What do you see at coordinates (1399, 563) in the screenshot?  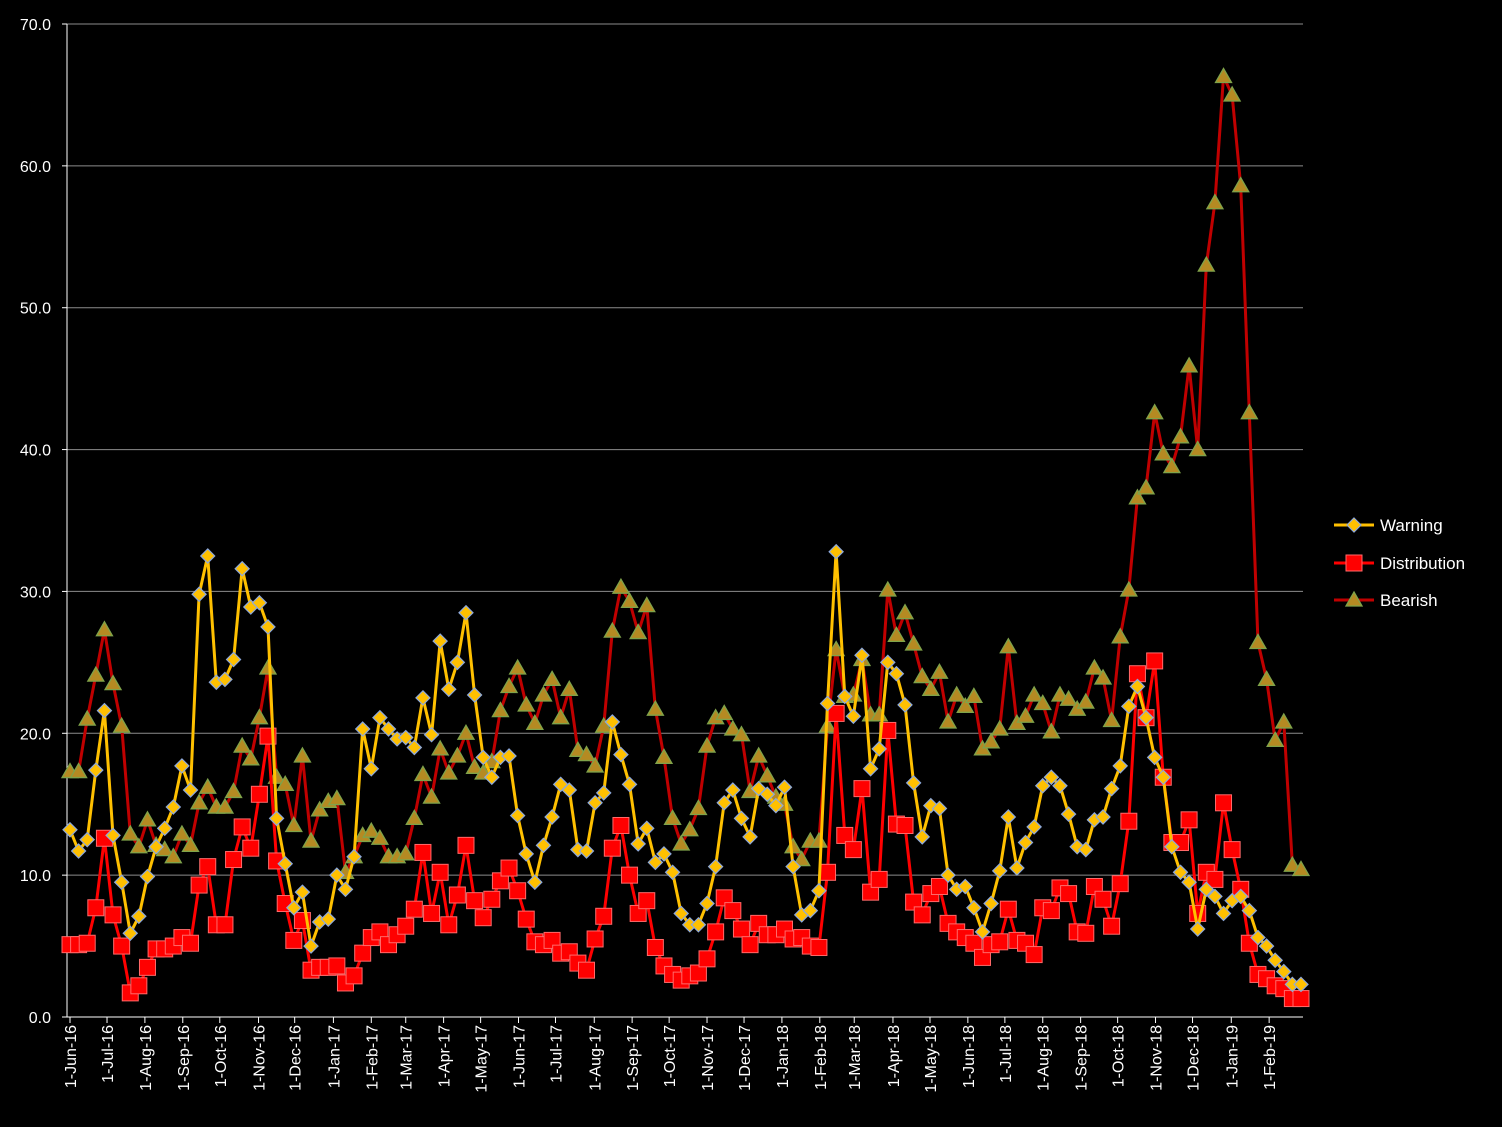 I see `legend-item-distribution: Distribution` at bounding box center [1399, 563].